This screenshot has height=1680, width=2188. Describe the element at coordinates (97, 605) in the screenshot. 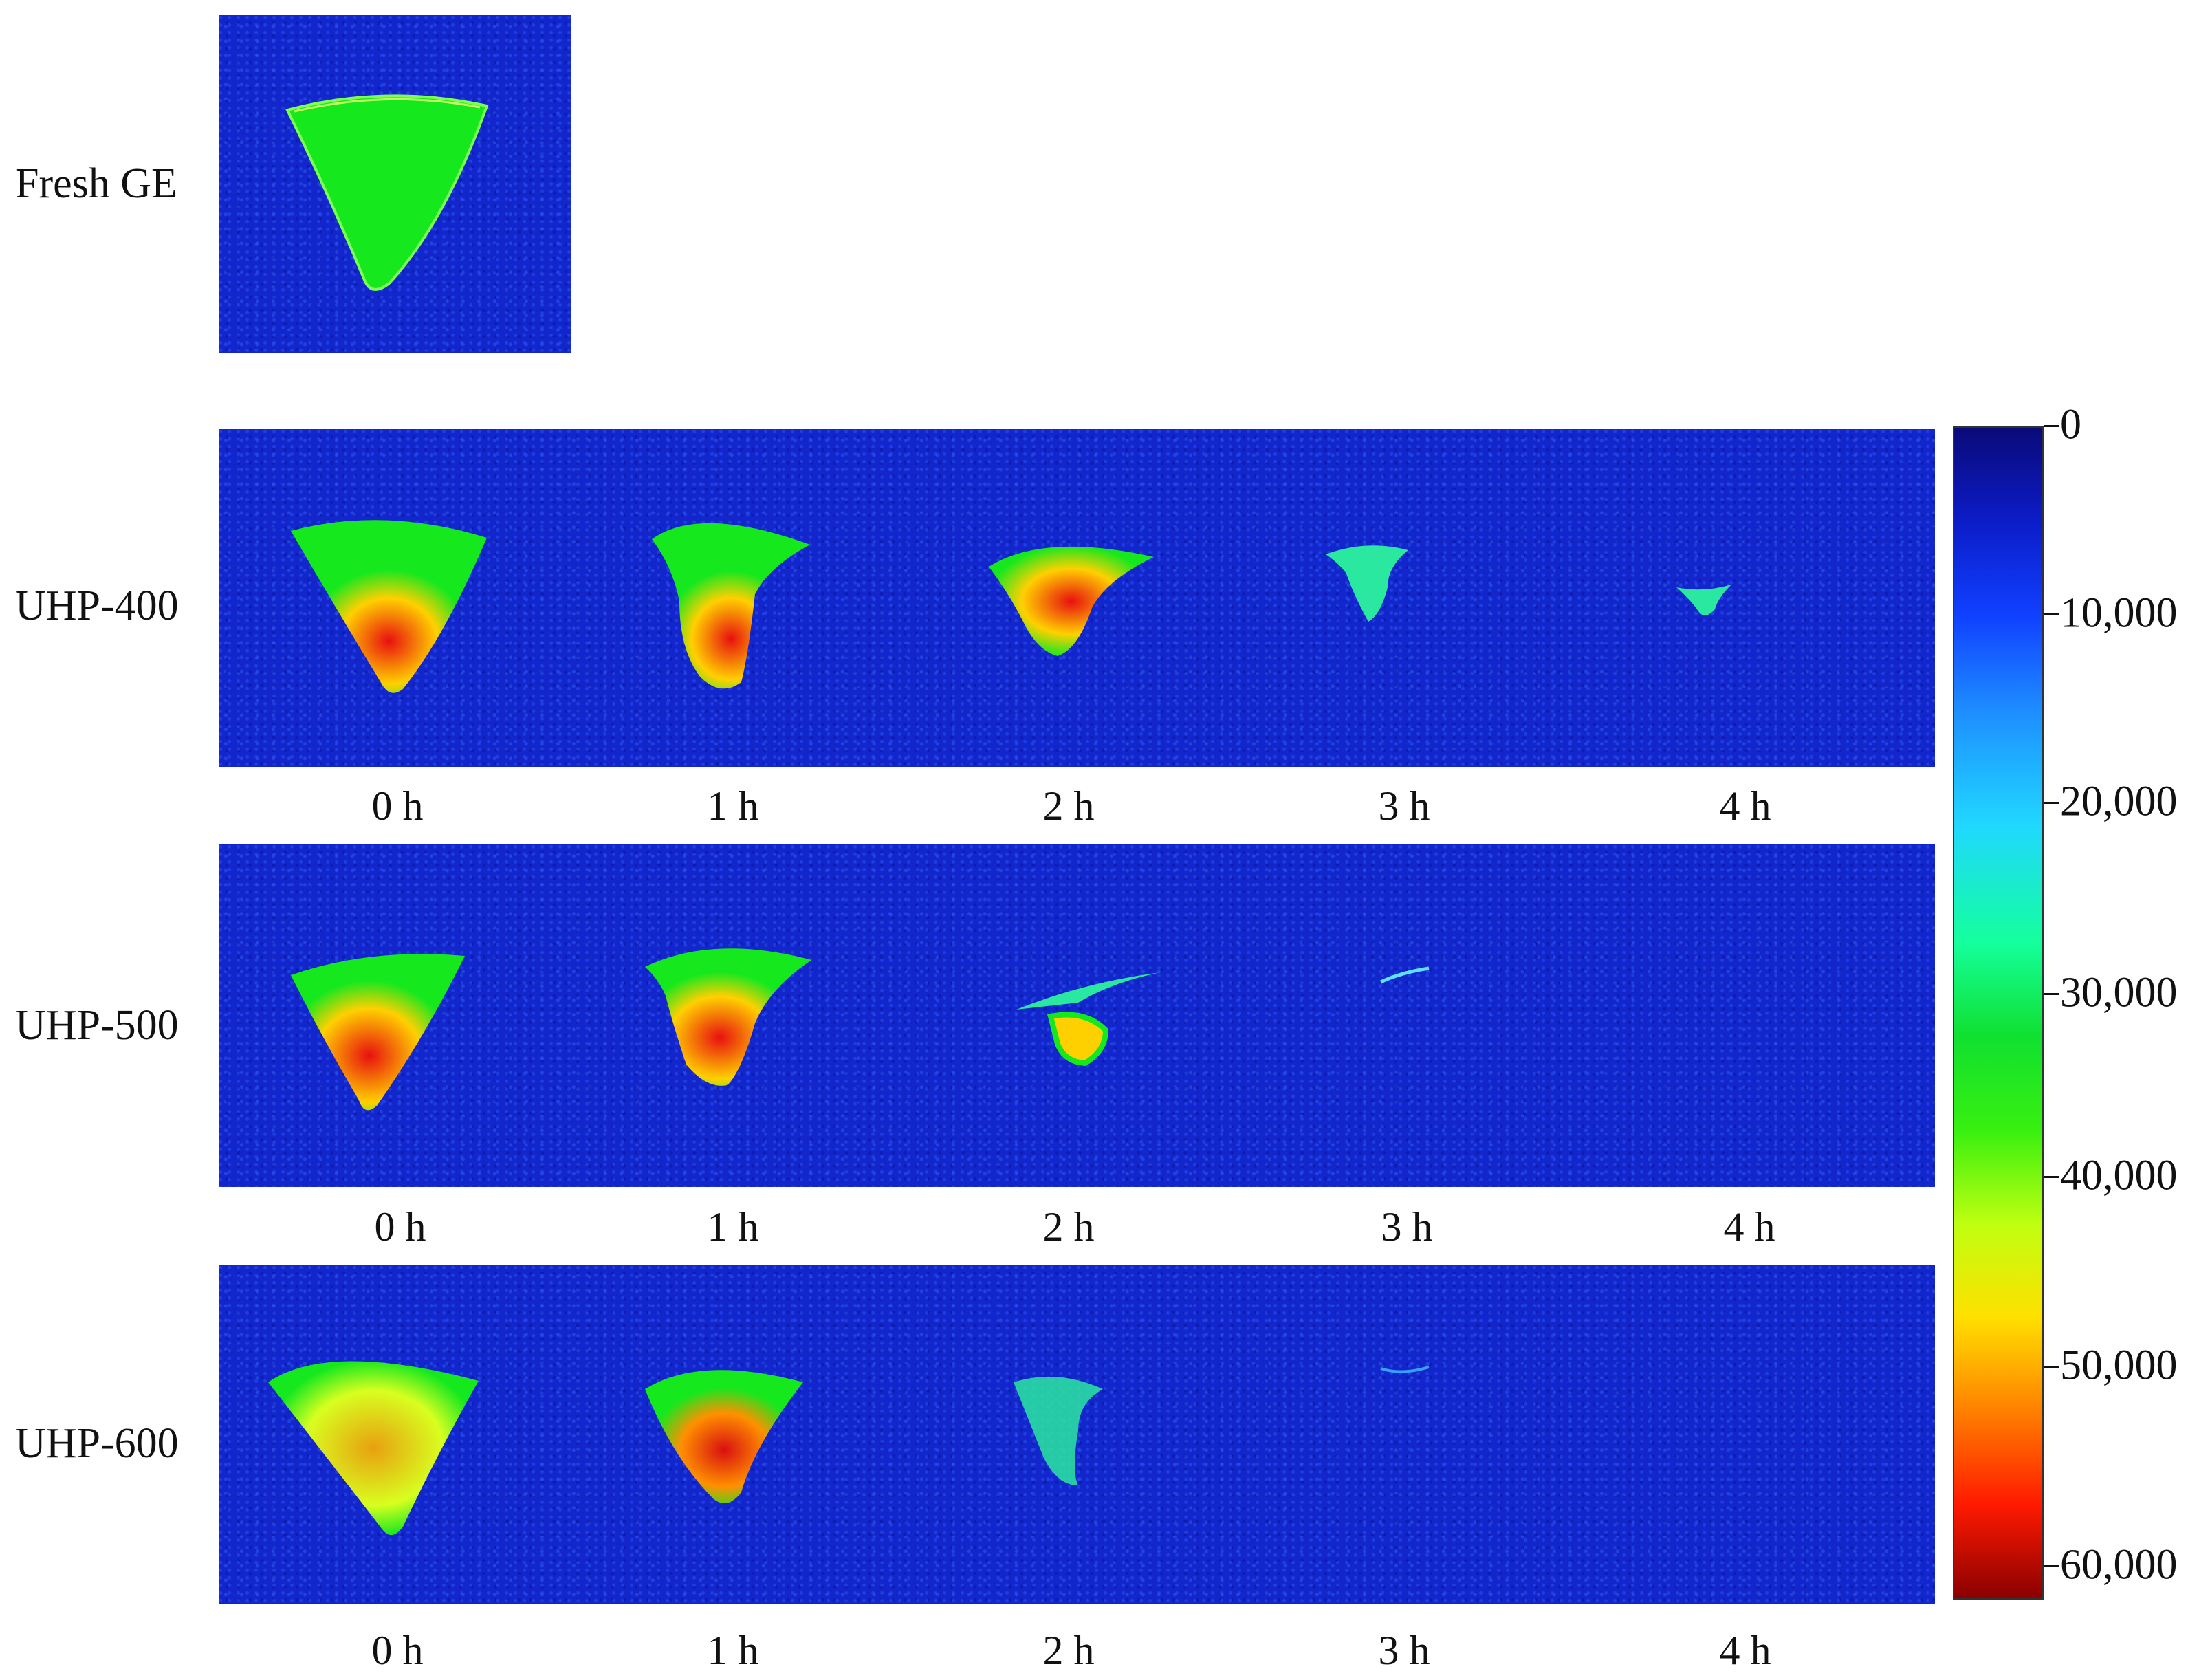

I see `row-label-uhp-400: UHP-400` at that location.